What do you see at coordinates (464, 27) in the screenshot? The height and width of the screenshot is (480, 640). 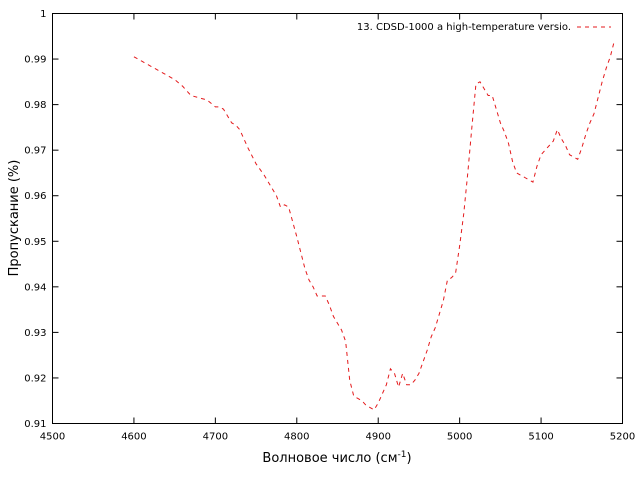 I see `legend-label: 13. CDSD-1000 a high-temperature versio.` at bounding box center [464, 27].